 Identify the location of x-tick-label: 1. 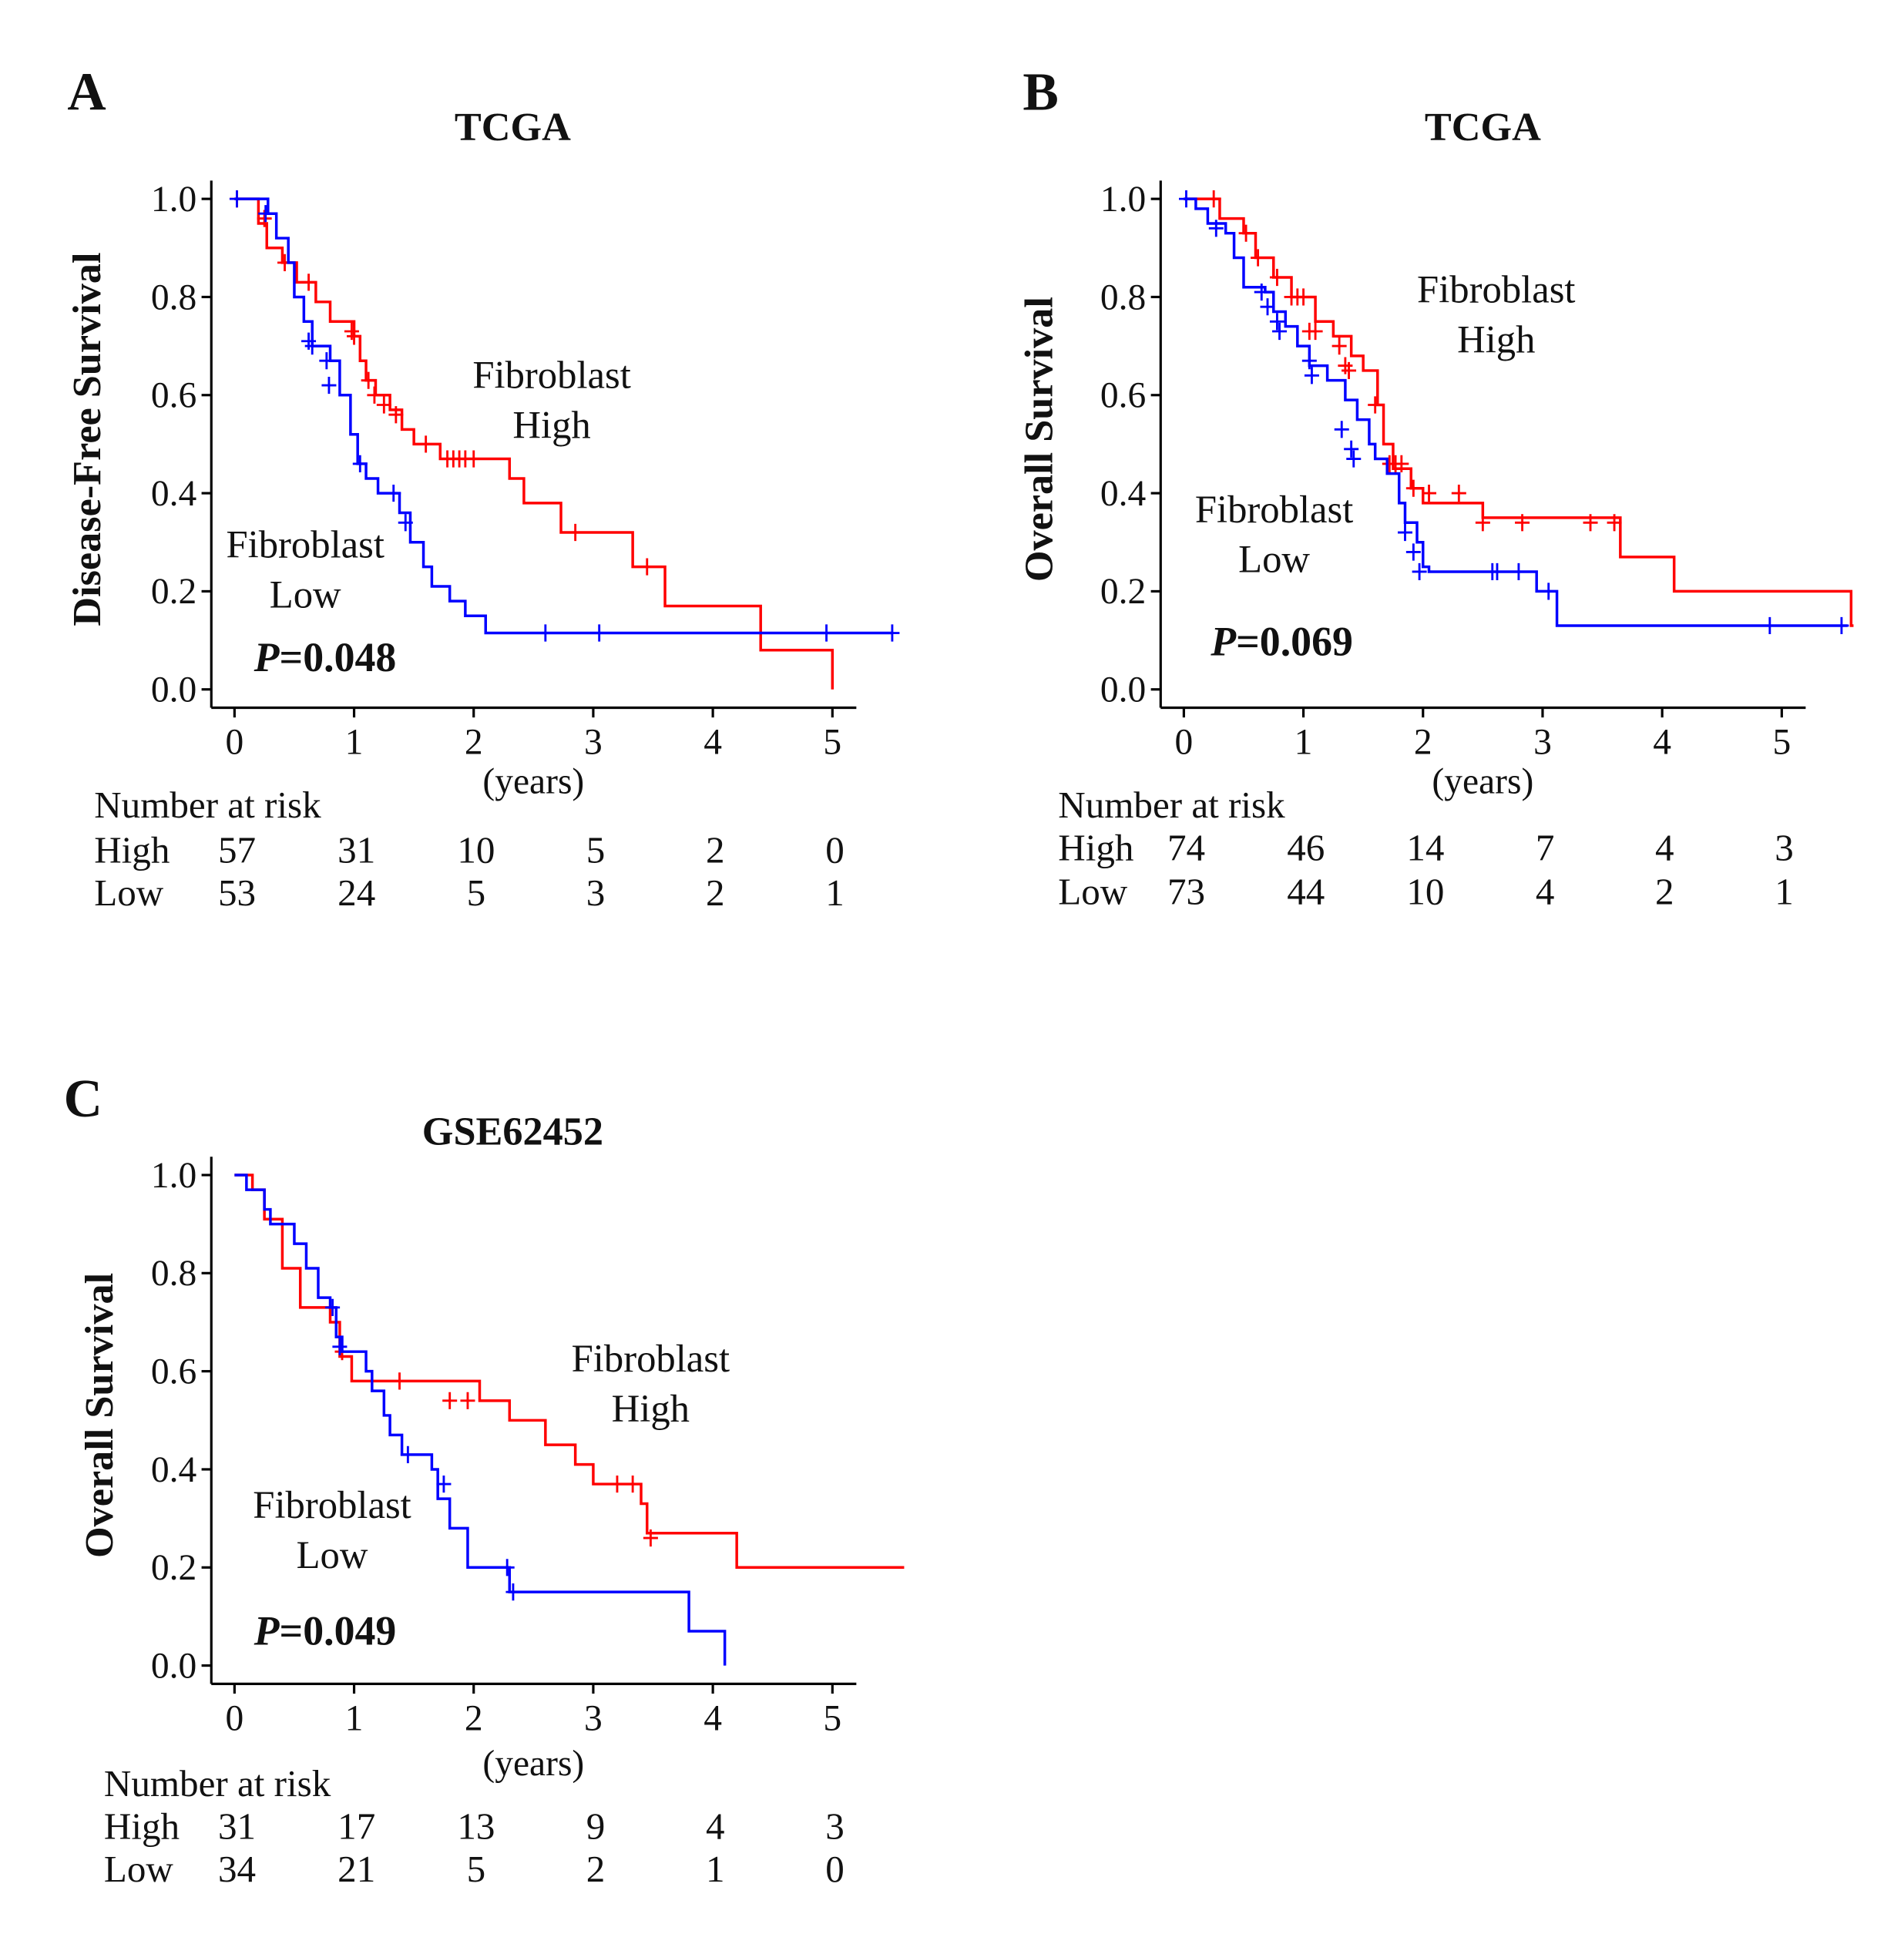
(1304, 743).